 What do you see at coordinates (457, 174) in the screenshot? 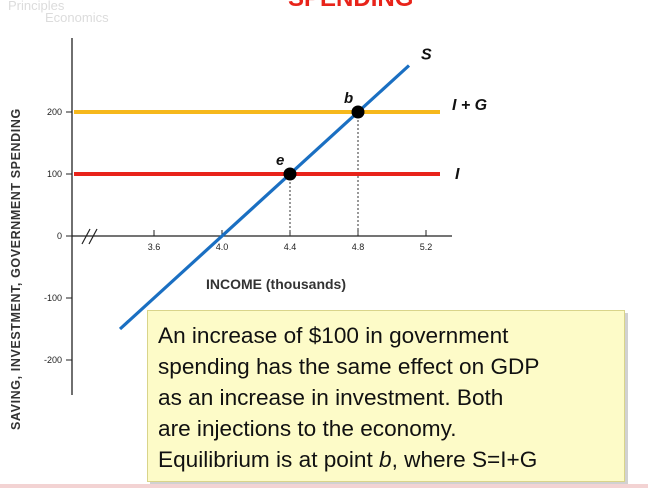
I see `series-label-investment-line: I` at bounding box center [457, 174].